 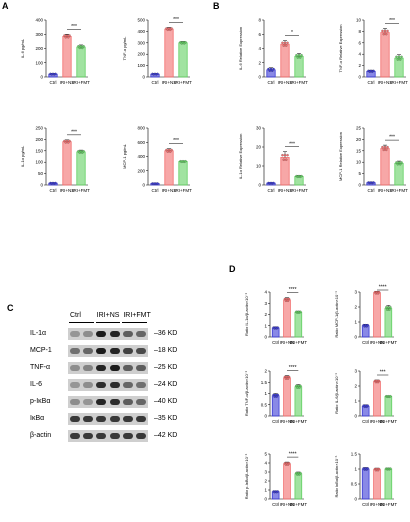 What do you see at coordinates (10, 308) in the screenshot?
I see `panel-label-c: C` at bounding box center [10, 308].